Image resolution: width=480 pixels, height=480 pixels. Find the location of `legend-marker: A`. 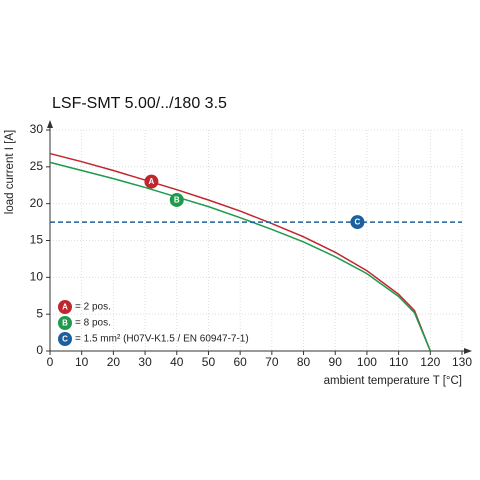

legend-marker: A is located at coordinates (65, 307).